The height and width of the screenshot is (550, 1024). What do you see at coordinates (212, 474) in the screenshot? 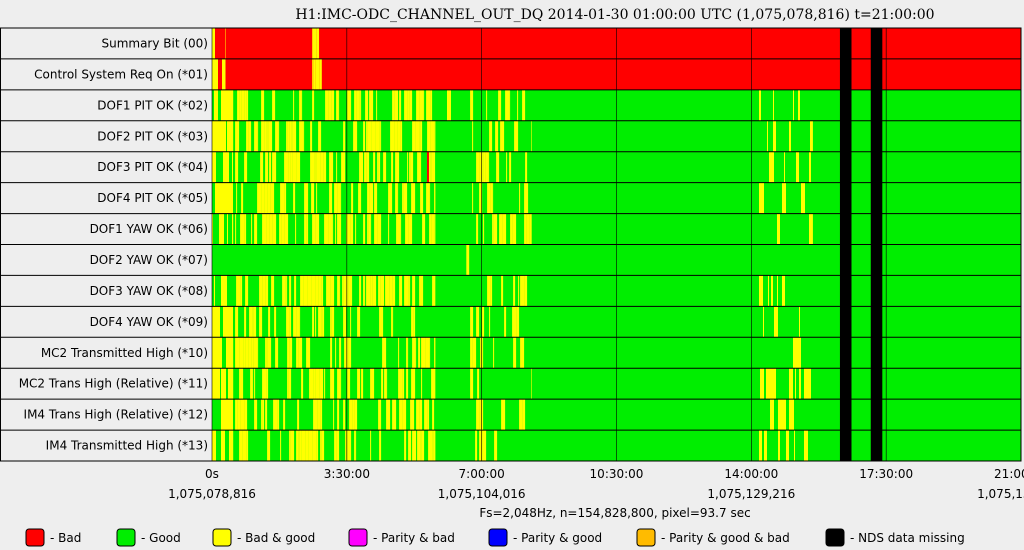
I see `x-tick-label: 0s` at bounding box center [212, 474].